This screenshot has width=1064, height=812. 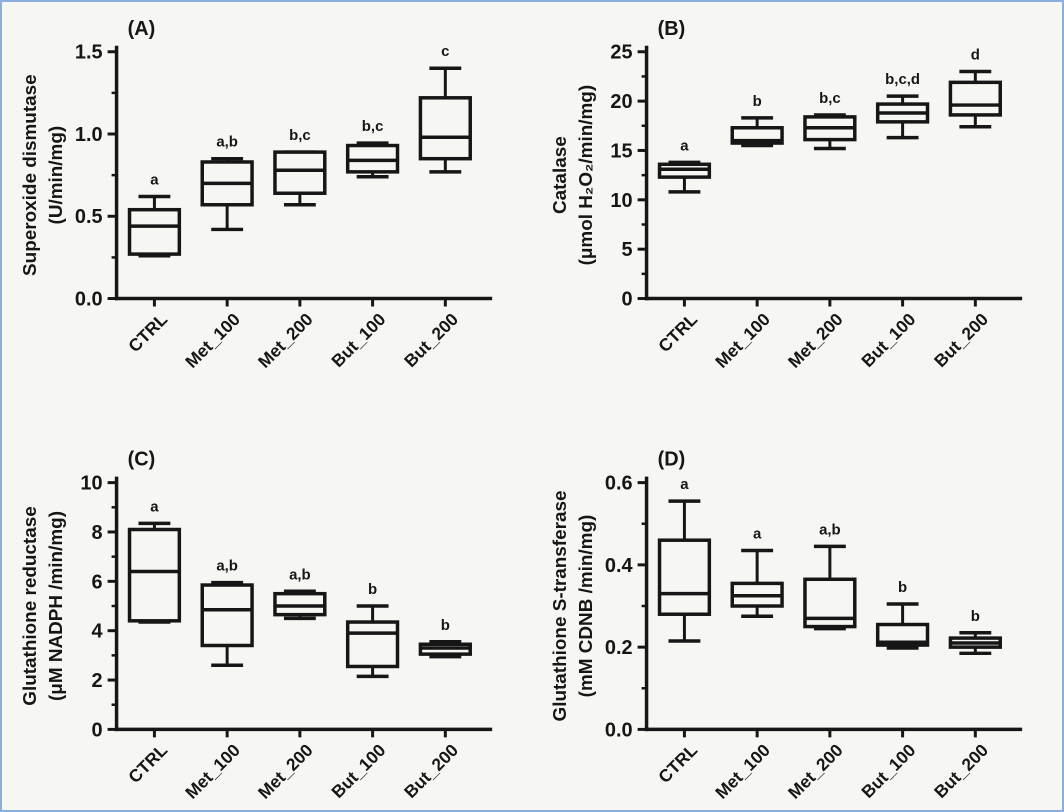 What do you see at coordinates (142, 460) in the screenshot?
I see `panel-label: (C)` at bounding box center [142, 460].